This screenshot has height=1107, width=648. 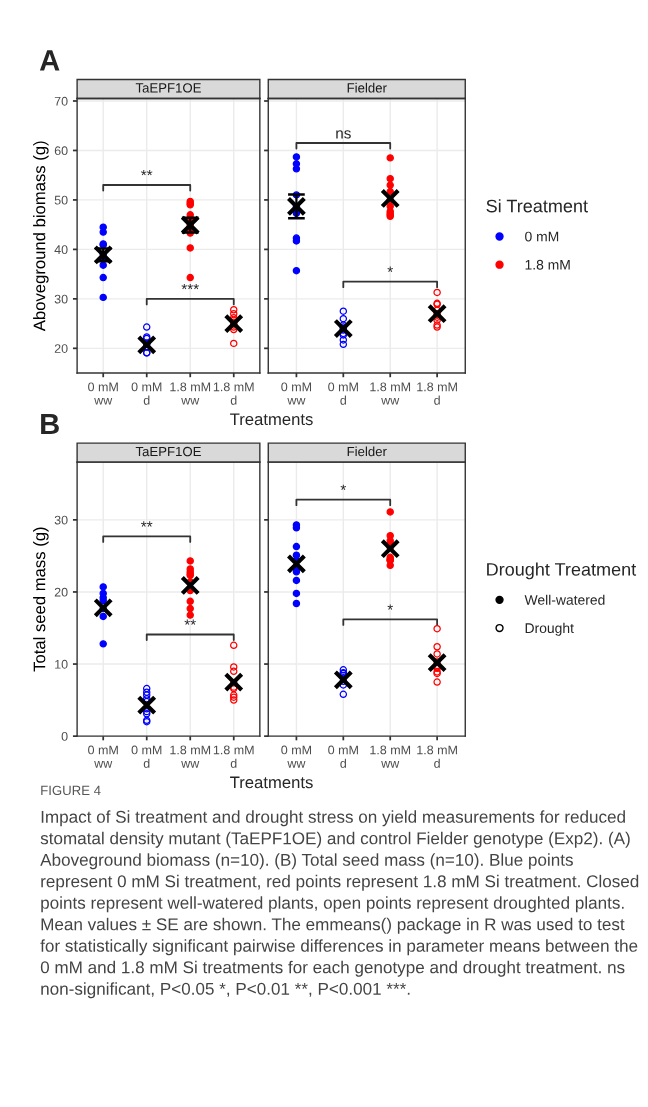 What do you see at coordinates (190, 286) in the screenshot?
I see `annotation: ***` at bounding box center [190, 286].